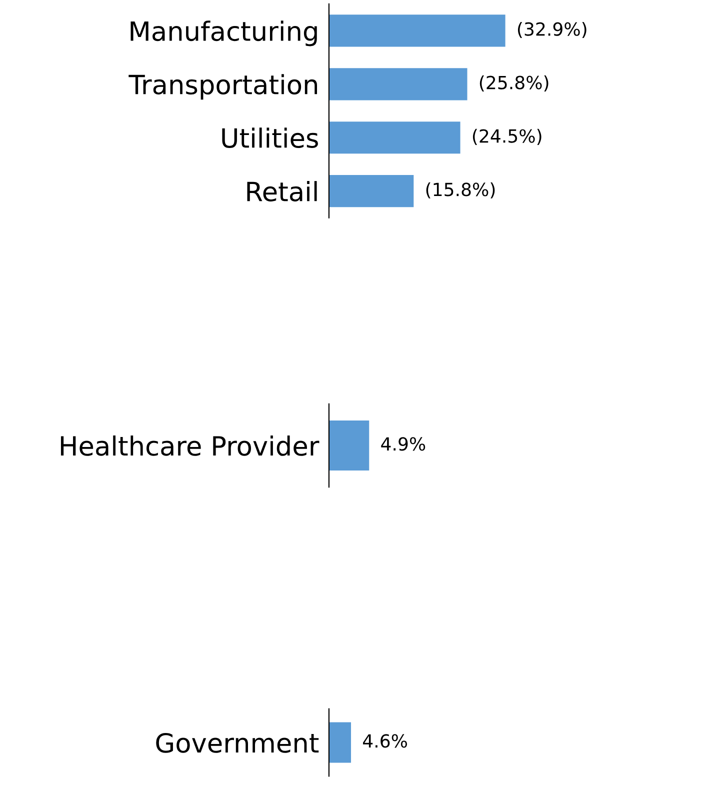  I want to click on data-label: (25.8%), so click(514, 83).